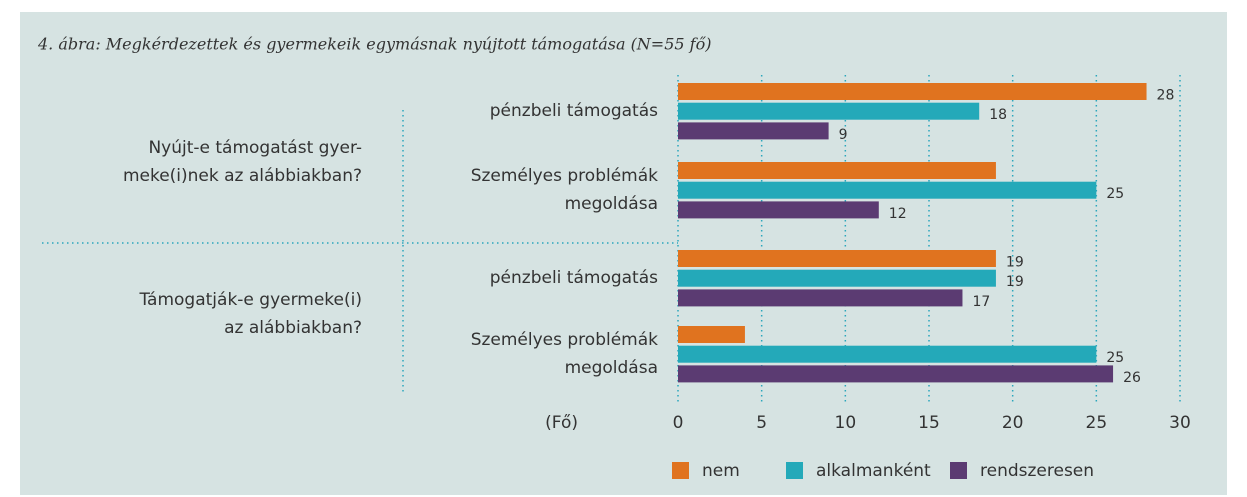 The width and height of the screenshot is (1247, 497). Describe the element at coordinates (1097, 423) in the screenshot. I see `x-tick-label: 25` at that location.